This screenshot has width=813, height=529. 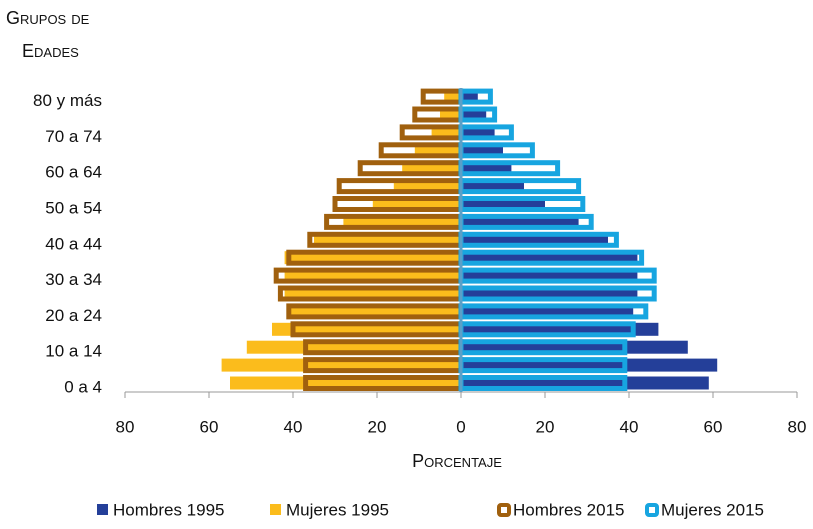 I want to click on legend-label: Hombres 2015, so click(x=569, y=509).